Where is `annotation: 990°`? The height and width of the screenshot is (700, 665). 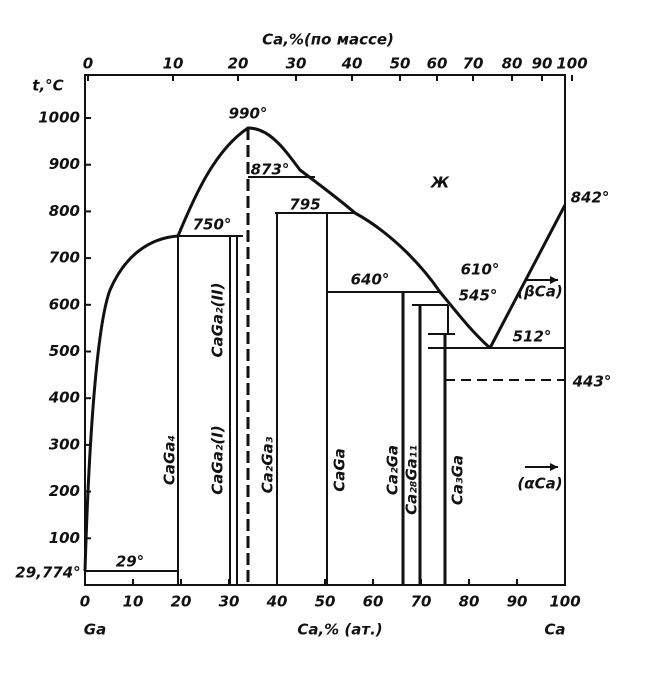 annotation: 990° is located at coordinates (248, 114).